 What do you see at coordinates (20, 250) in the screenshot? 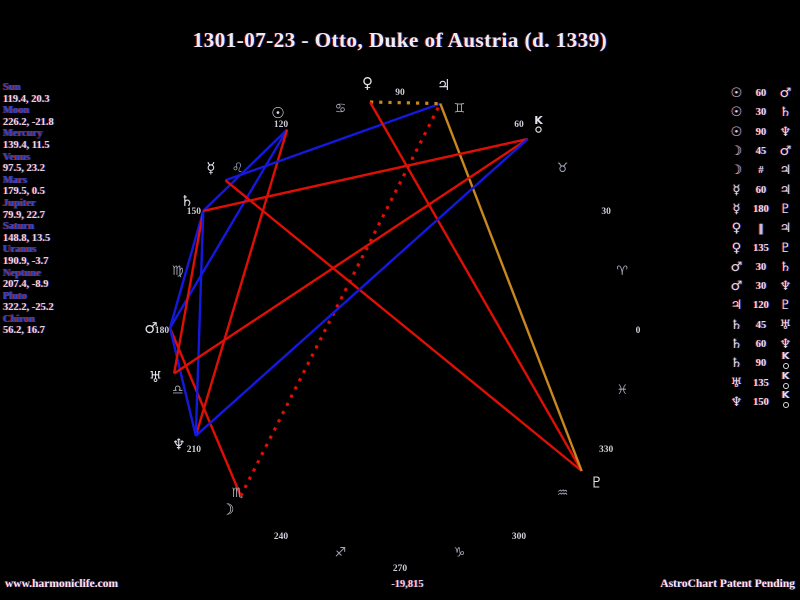
I see `planet-name-uranus: Uranus` at bounding box center [20, 250].